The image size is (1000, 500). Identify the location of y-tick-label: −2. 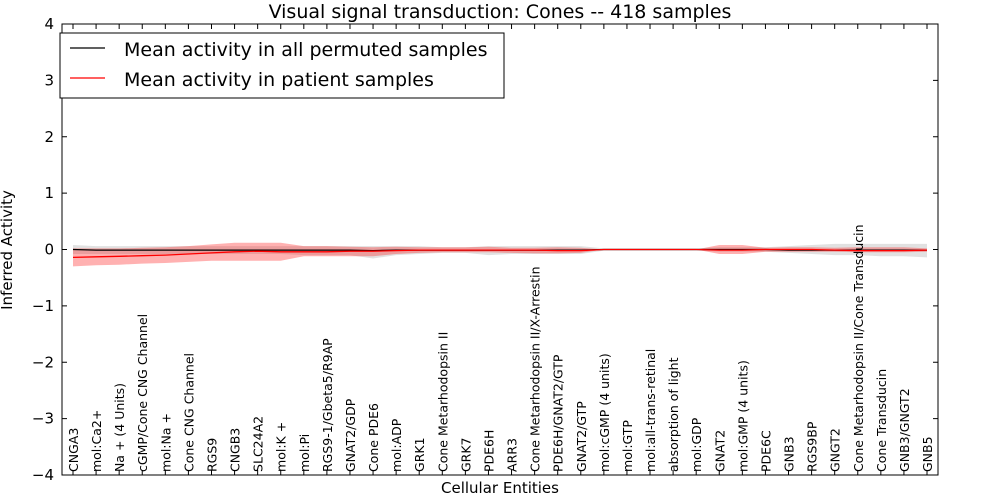
(43, 362).